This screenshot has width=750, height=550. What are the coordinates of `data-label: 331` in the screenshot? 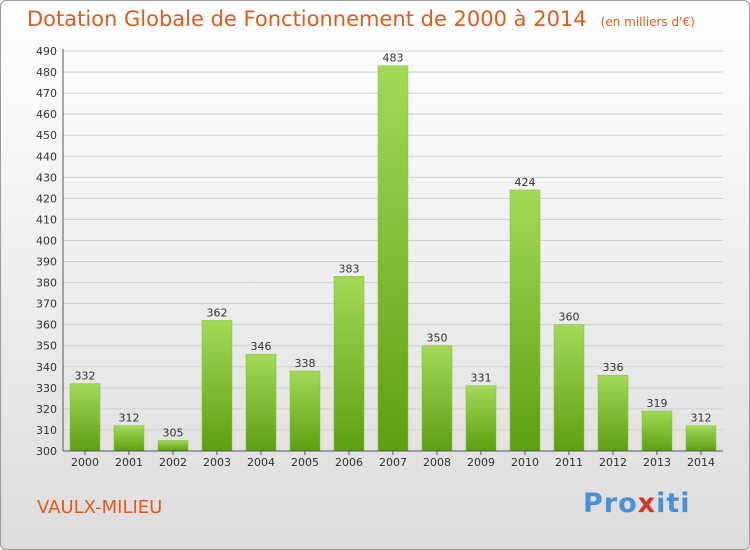 It's located at (481, 378).